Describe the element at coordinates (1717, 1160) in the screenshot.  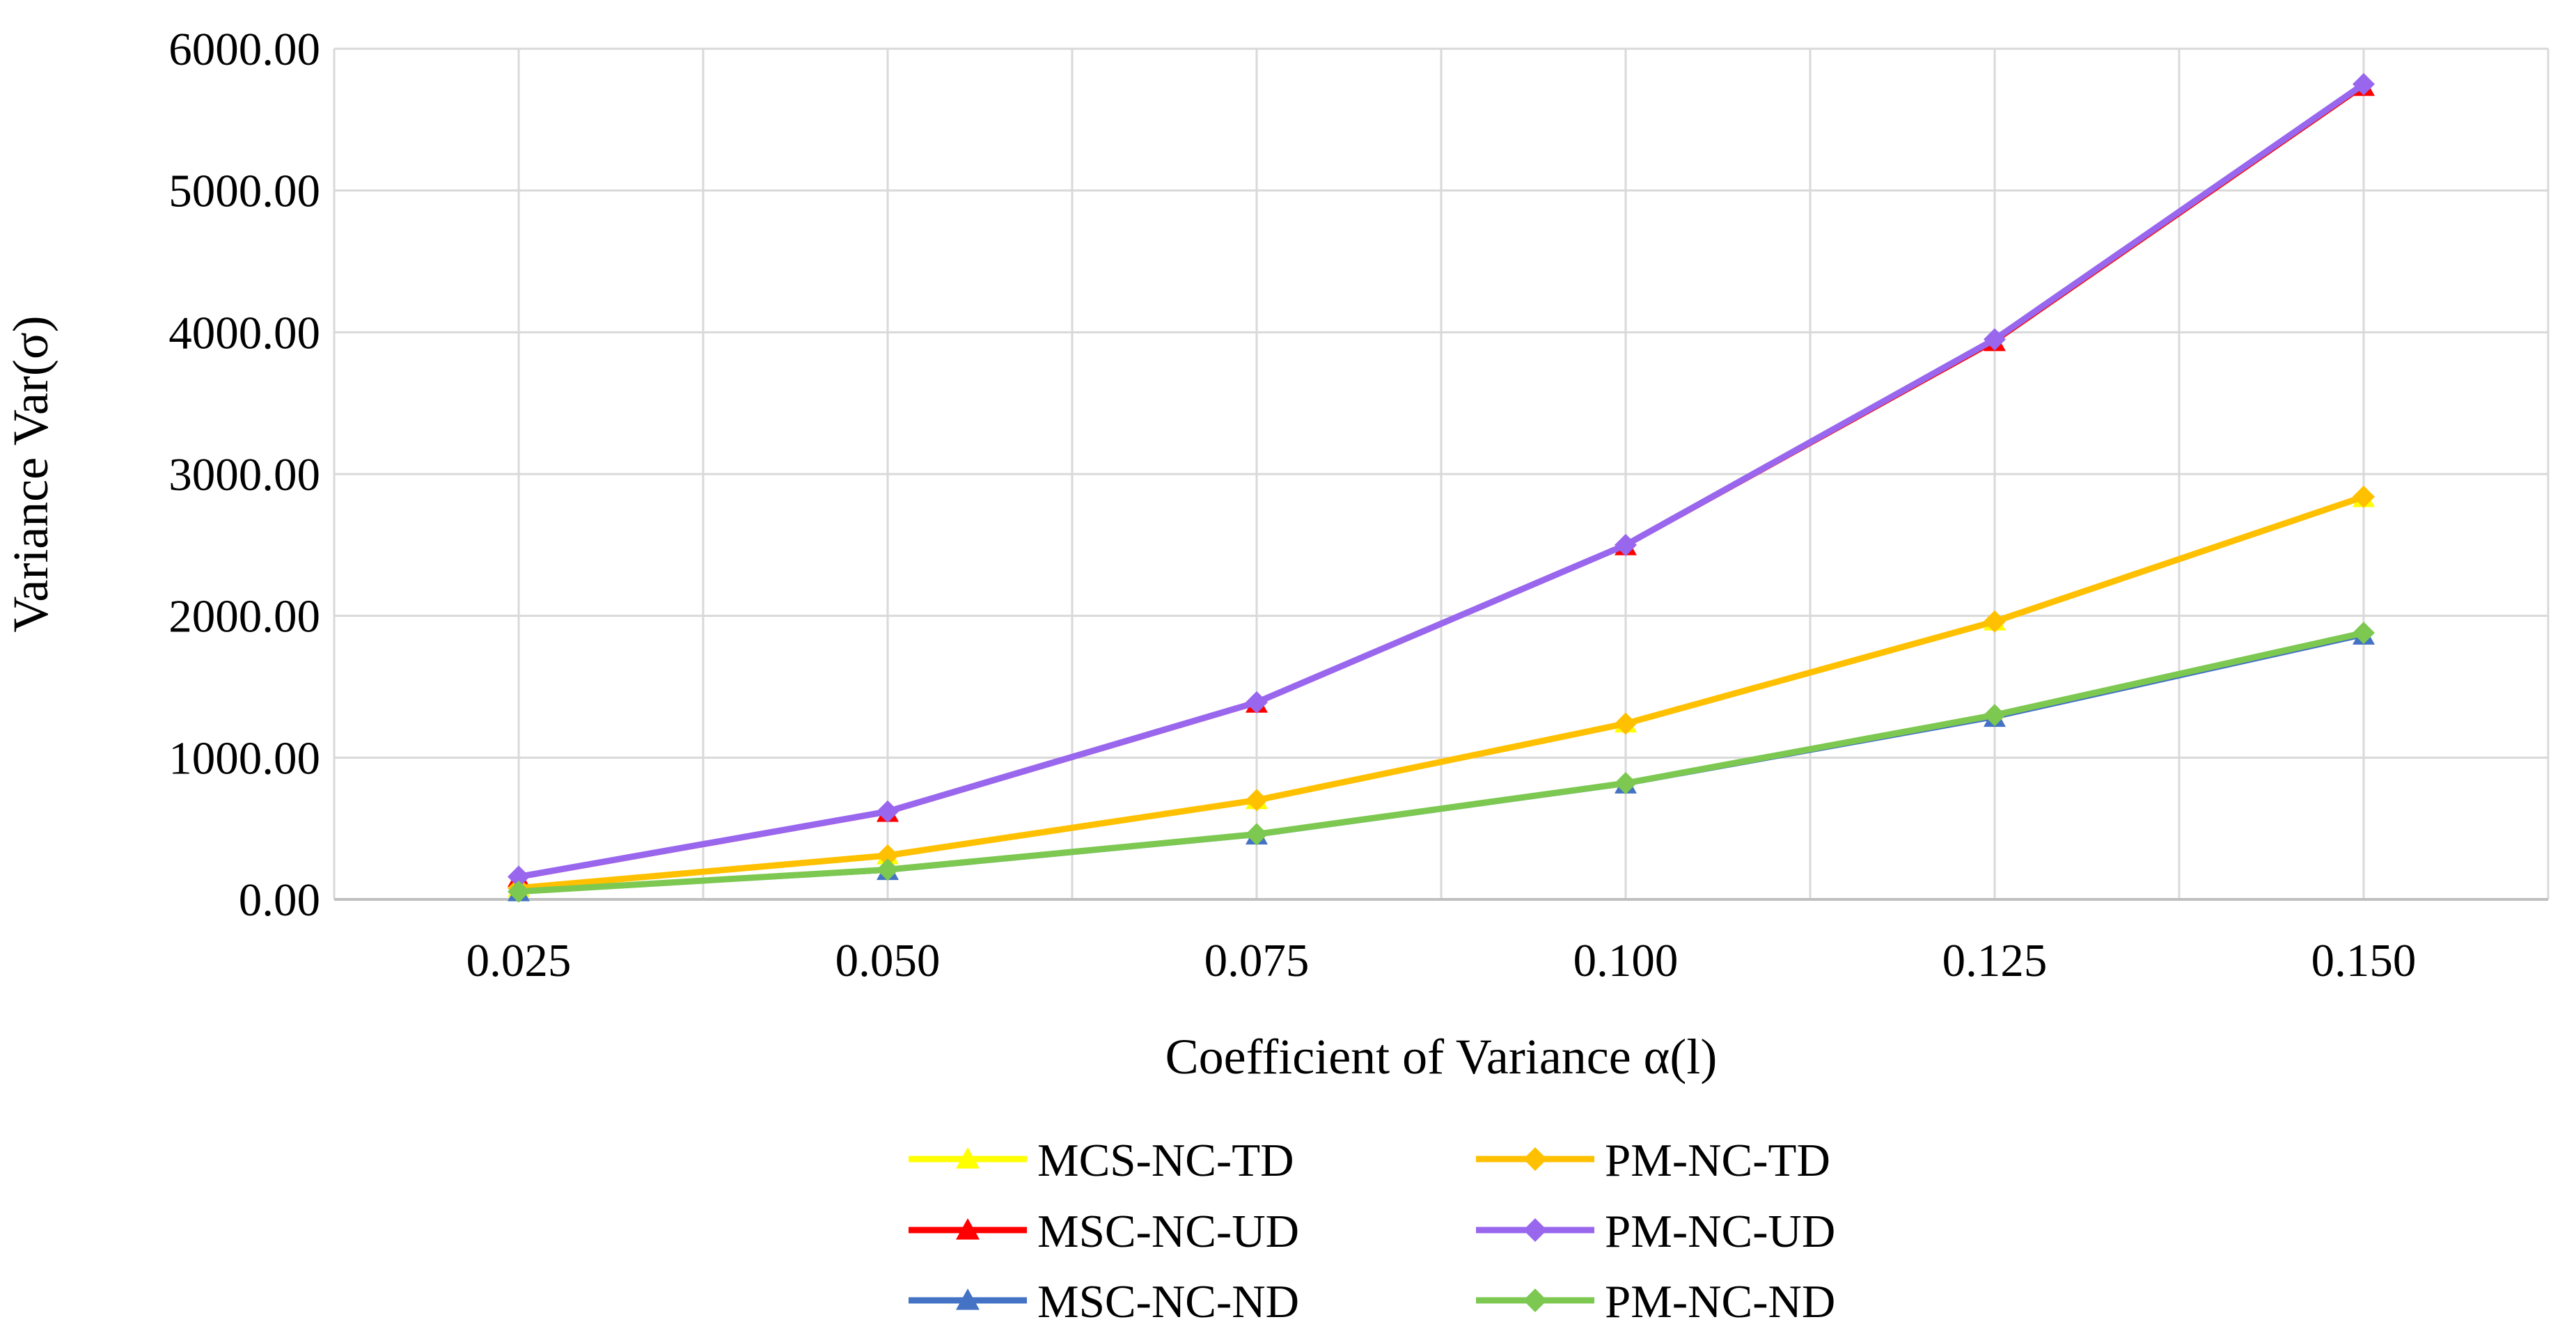
I see `legend-label: PM-NC-TD` at that location.